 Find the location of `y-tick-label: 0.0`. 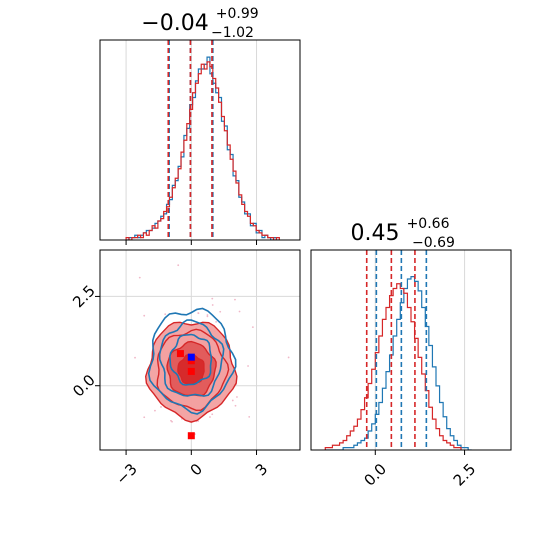

y-tick-label: 0.0 is located at coordinates (84, 386).